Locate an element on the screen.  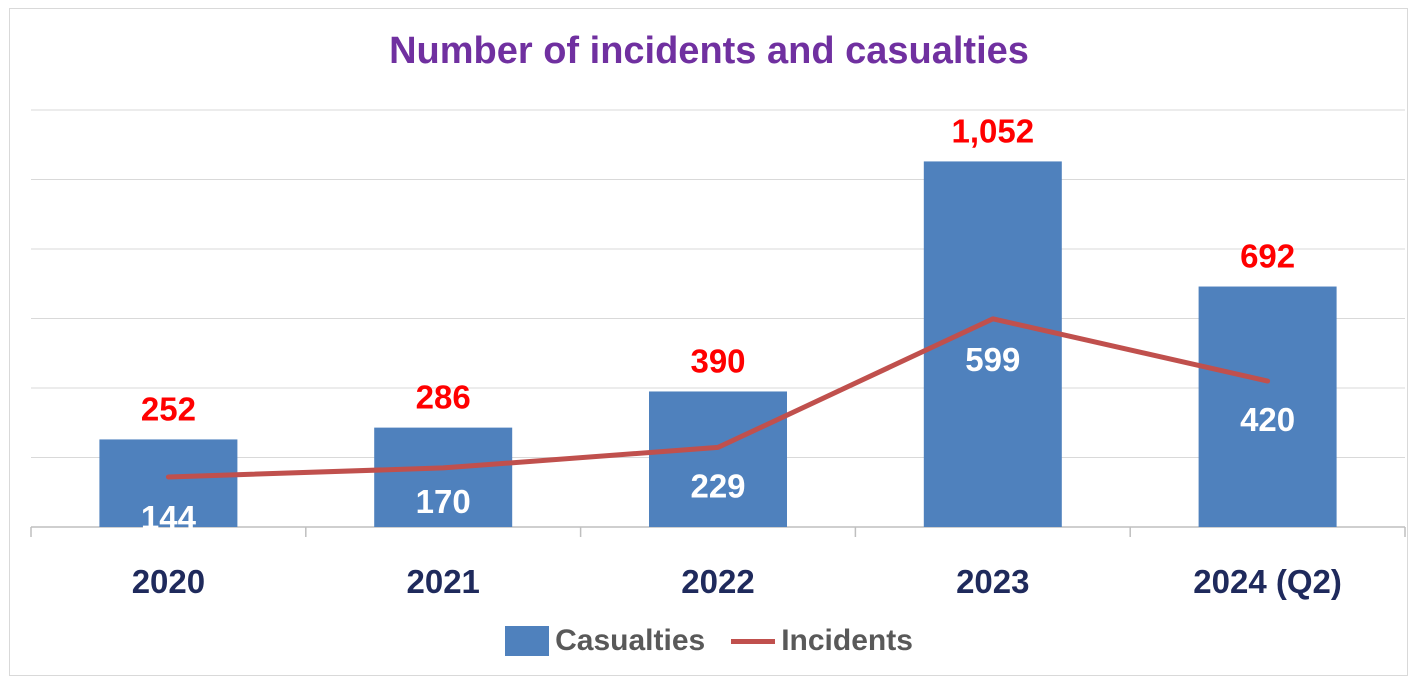
bar-2020 is located at coordinates (168, 483).